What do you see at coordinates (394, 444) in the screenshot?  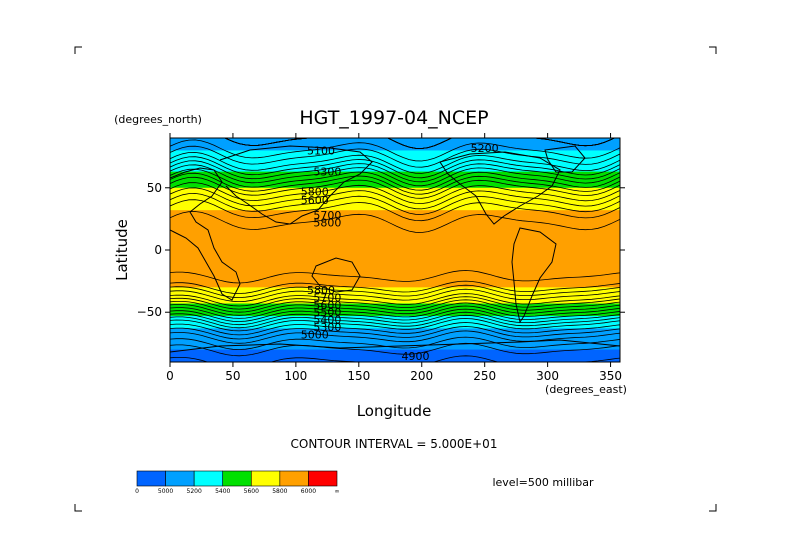 I see `contour-interval-text: CONTOUR INTERVAL = 5.000E+01` at bounding box center [394, 444].